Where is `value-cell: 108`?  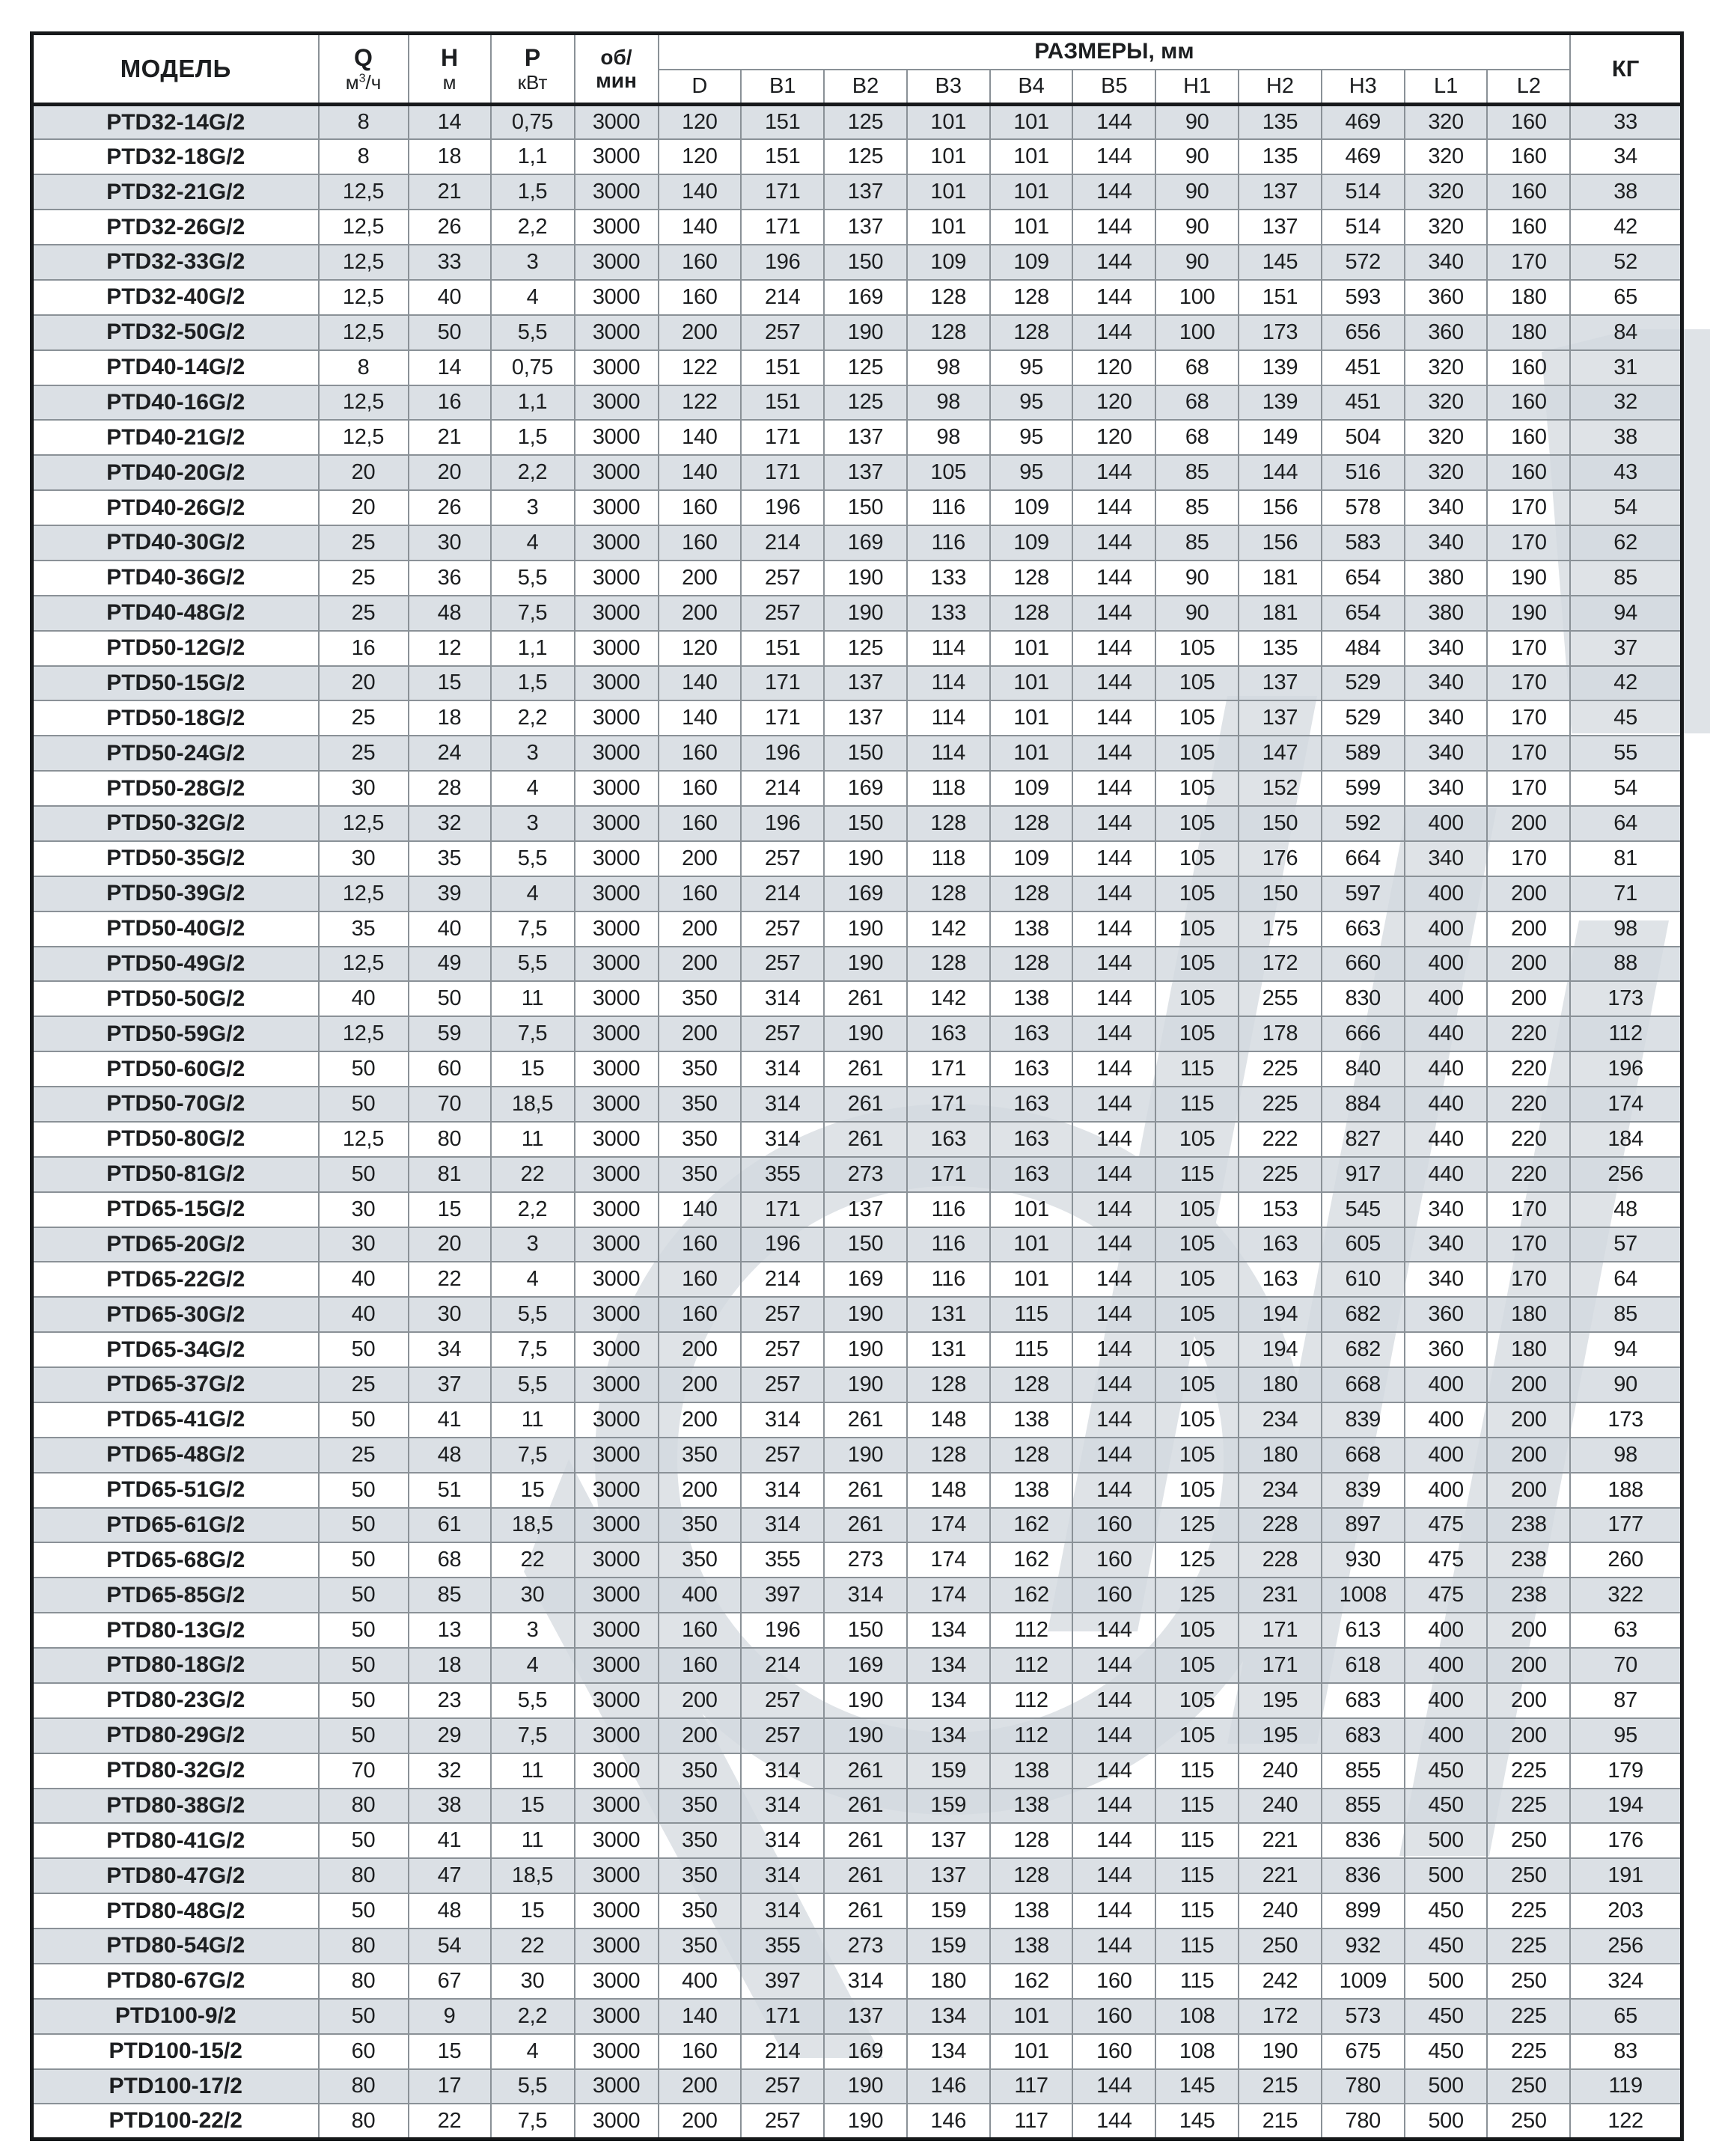 value-cell: 108 is located at coordinates (1197, 2051).